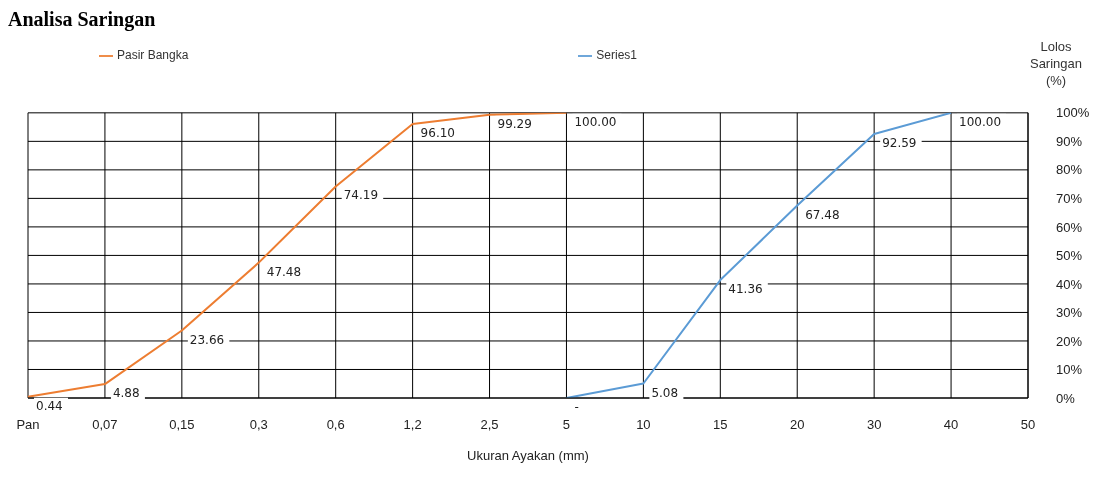 Image resolution: width=1118 pixels, height=489 pixels. I want to click on y-axis-title: Lolos Saringan (%), so click(1055, 63).